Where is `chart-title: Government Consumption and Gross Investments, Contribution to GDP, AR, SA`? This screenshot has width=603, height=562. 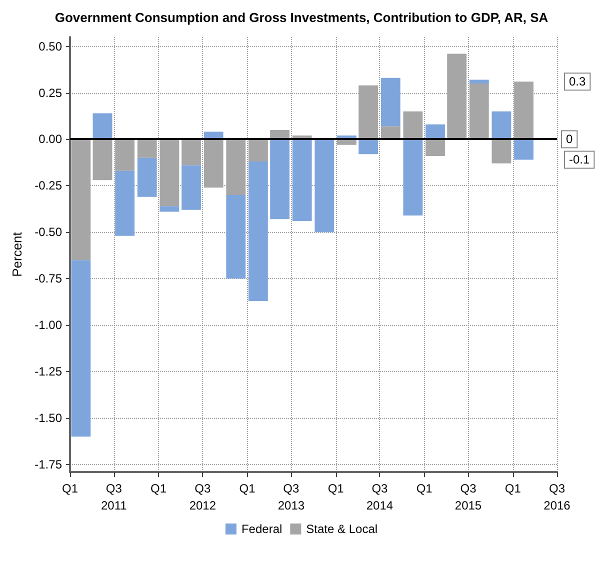 chart-title: Government Consumption and Gross Investments, Contribution to GDP, AR, SA is located at coordinates (301, 17).